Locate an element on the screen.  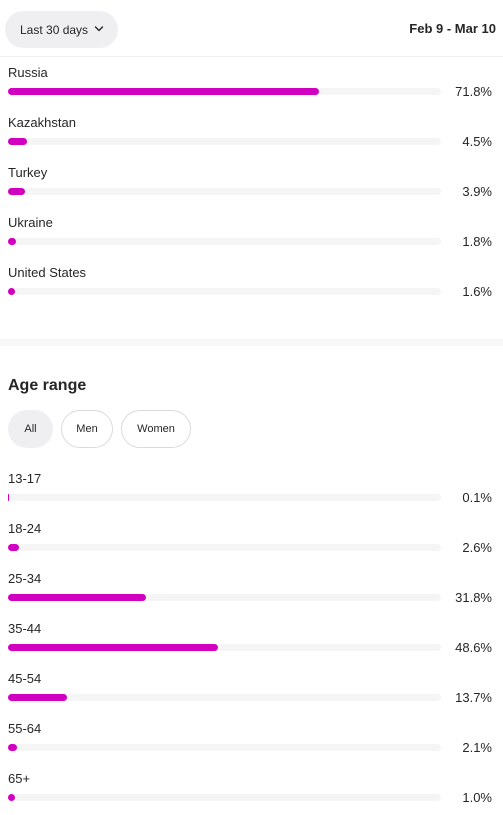
age-row: 65+ 1.0% is located at coordinates (252, 793).